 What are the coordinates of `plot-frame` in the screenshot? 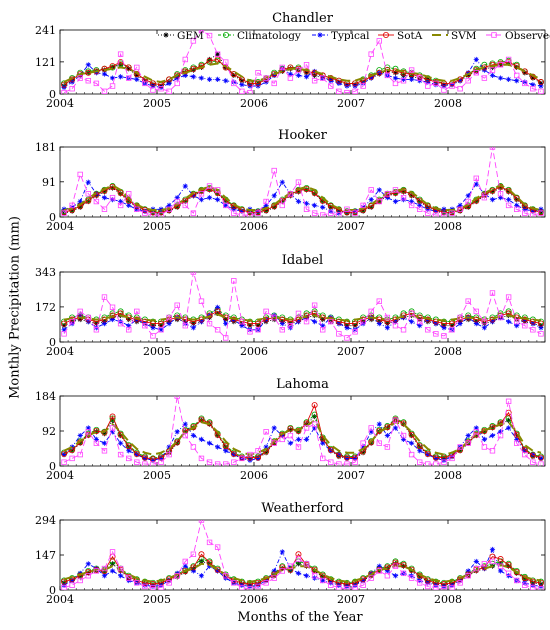 It's located at (302, 182).